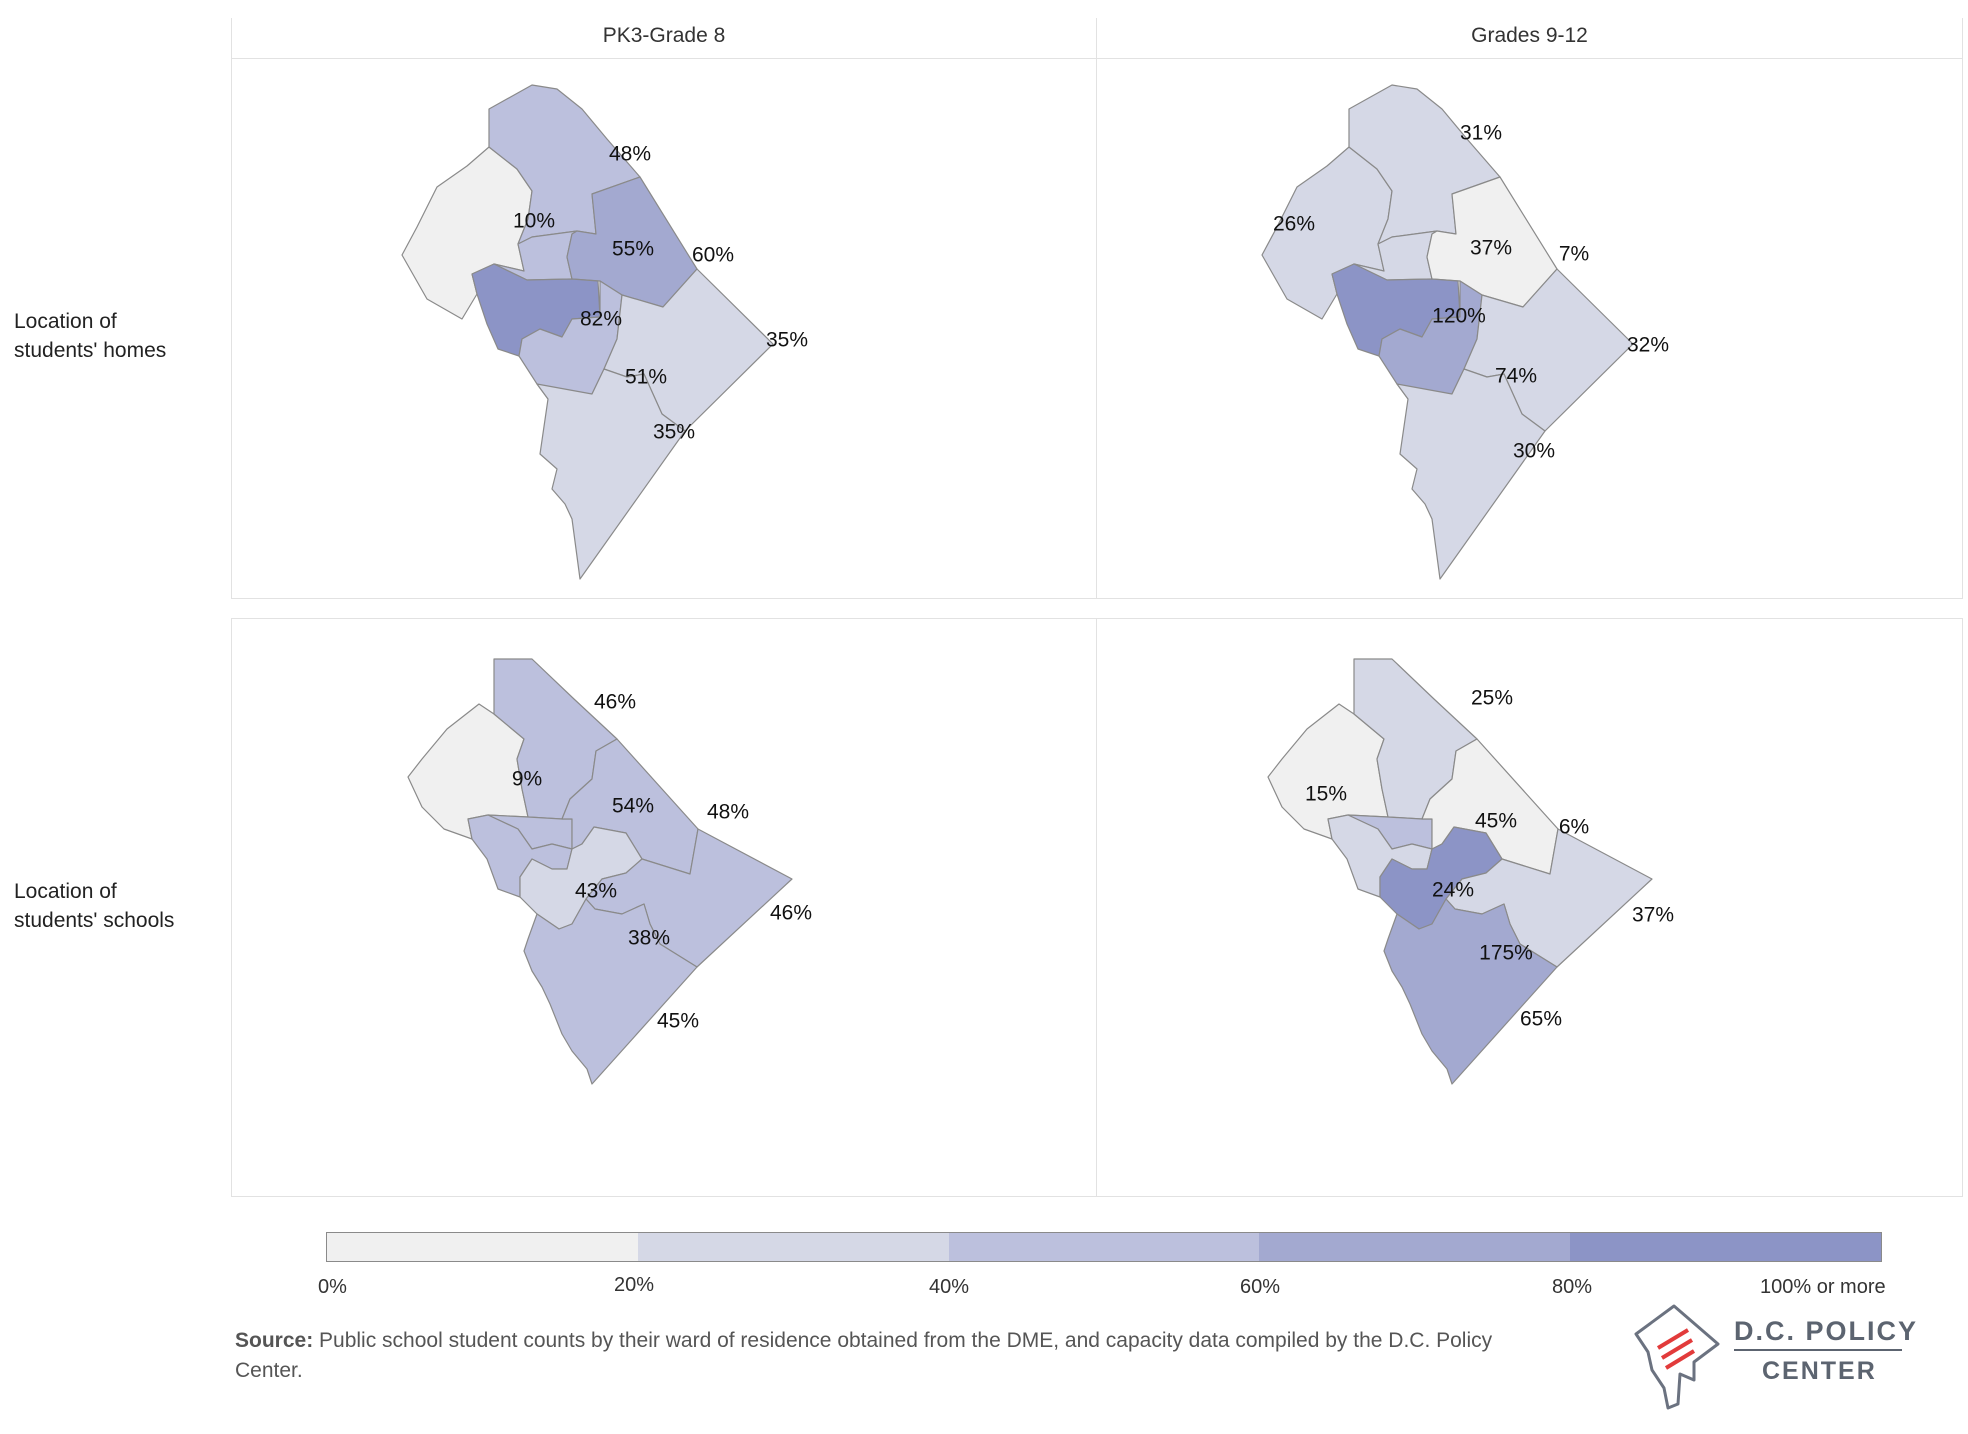 The height and width of the screenshot is (1434, 1968). Describe the element at coordinates (1491, 248) in the screenshot. I see `ward-1-value-label: 37%` at that location.